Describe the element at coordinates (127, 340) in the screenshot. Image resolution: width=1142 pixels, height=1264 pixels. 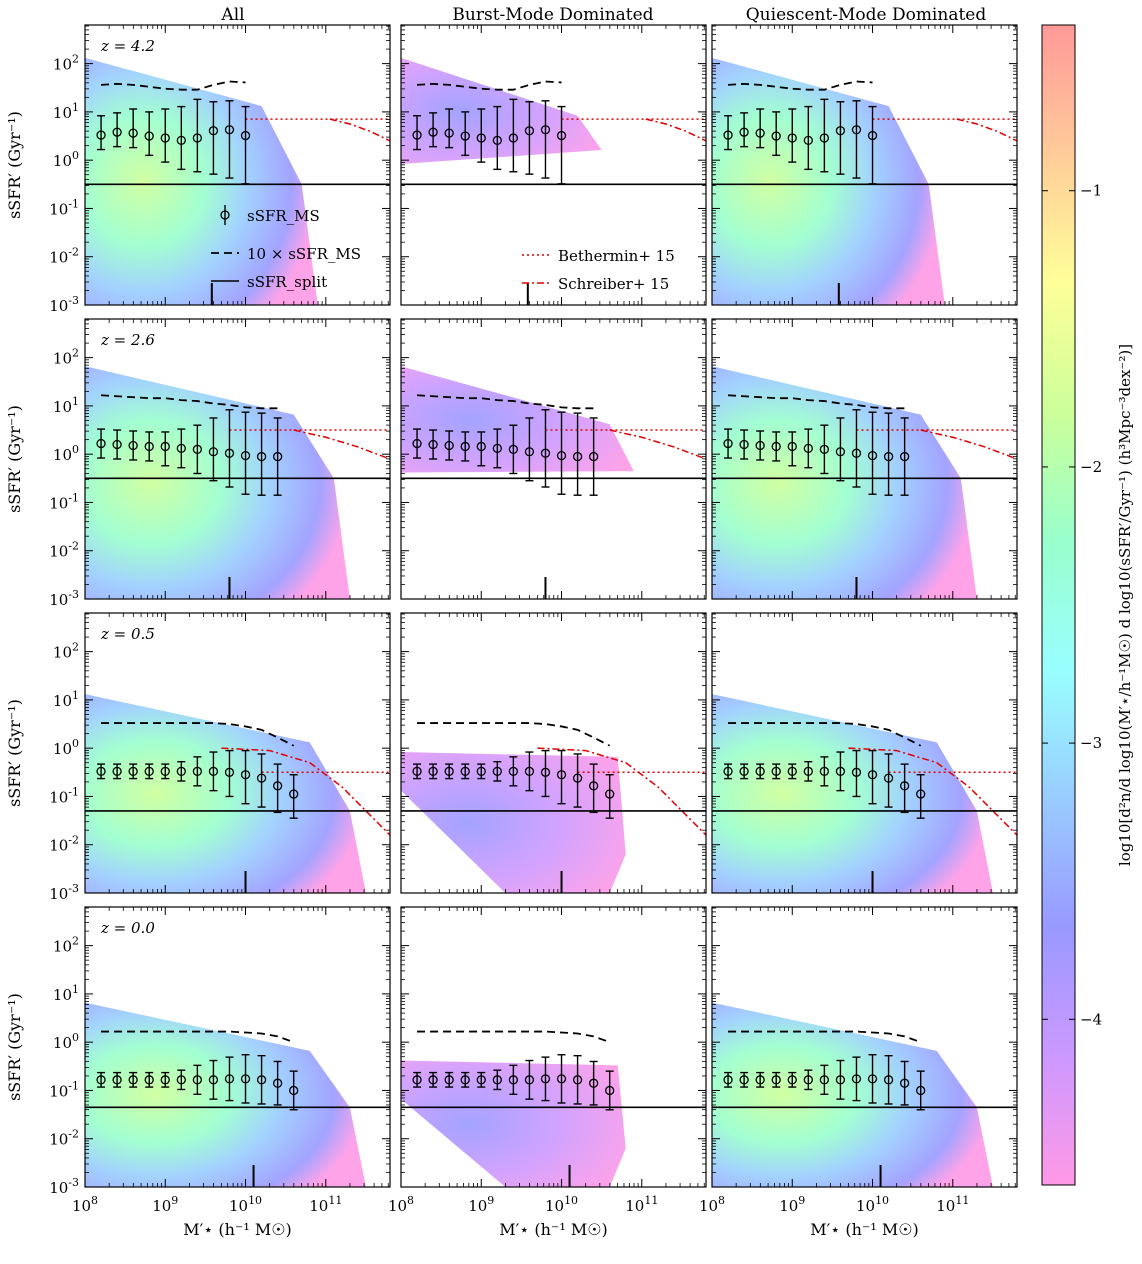
I see `redshift-label: z = 2.6` at that location.